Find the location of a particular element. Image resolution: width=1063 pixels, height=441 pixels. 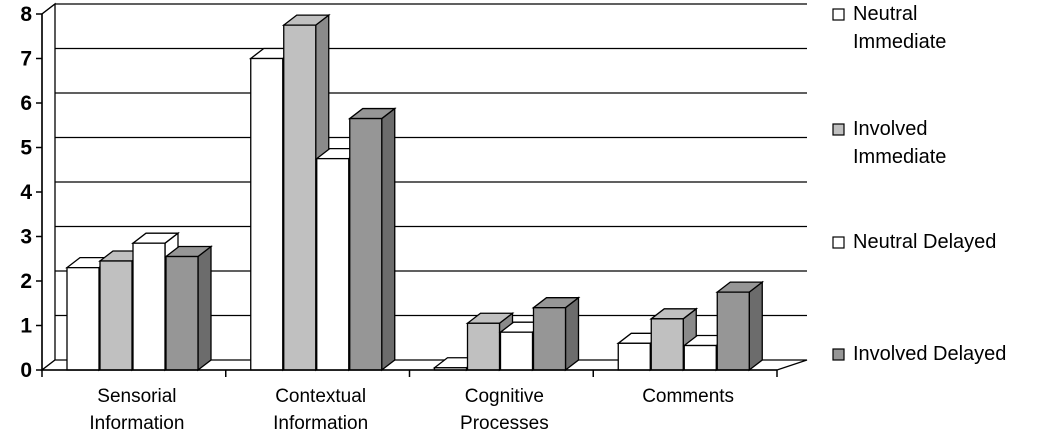

y-tick-label: 6 is located at coordinates (26, 103).